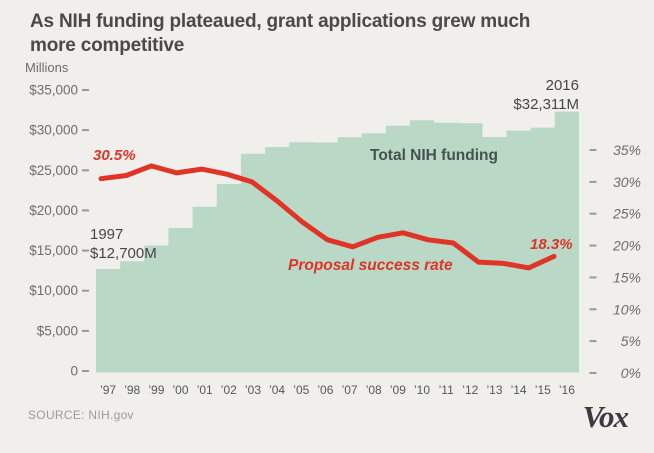  Describe the element at coordinates (470, 390) in the screenshot. I see `x-tick-label: ’12` at that location.